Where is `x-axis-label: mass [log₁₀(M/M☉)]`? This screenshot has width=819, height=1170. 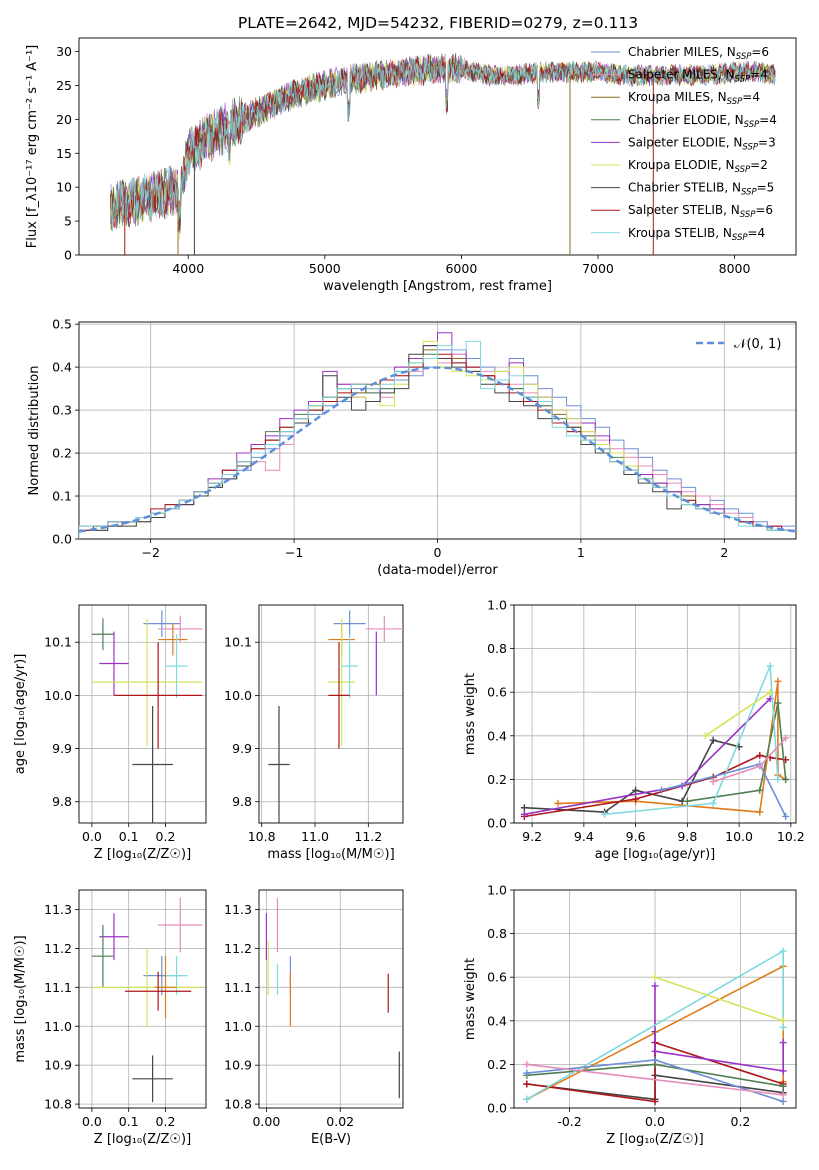
x-axis-label: mass [log₁₀(M/M☉)] is located at coordinates (330, 854).